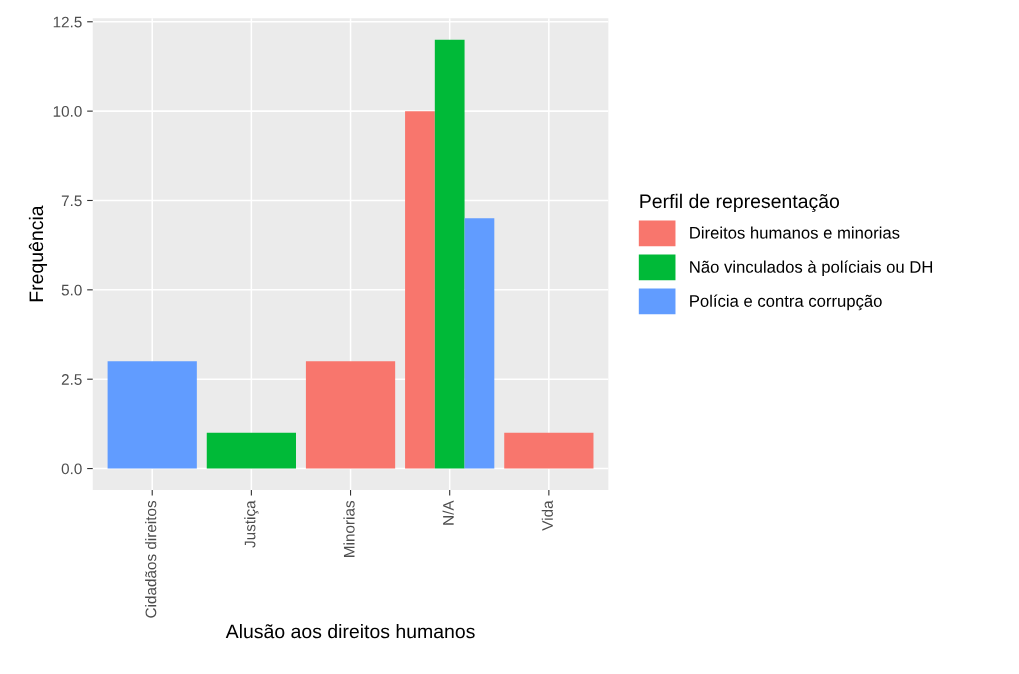 The width and height of the screenshot is (1019, 674). What do you see at coordinates (71, 201) in the screenshot?
I see `y-tick-label: 7.5` at bounding box center [71, 201].